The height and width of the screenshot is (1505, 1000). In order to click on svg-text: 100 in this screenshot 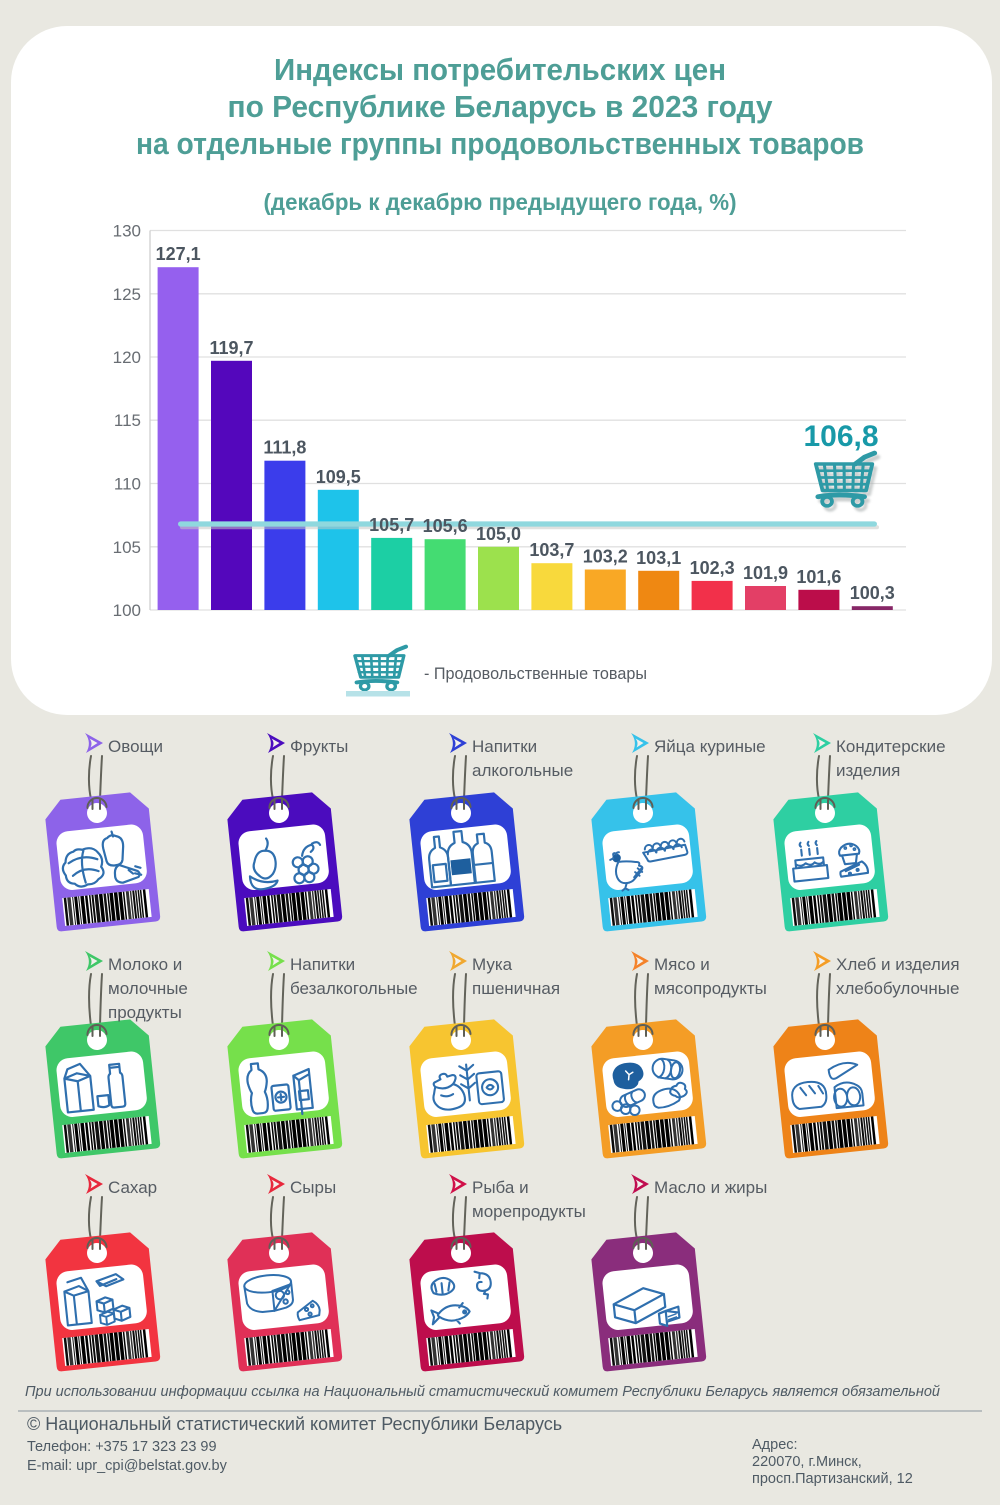, I will do `click(127, 610)`.